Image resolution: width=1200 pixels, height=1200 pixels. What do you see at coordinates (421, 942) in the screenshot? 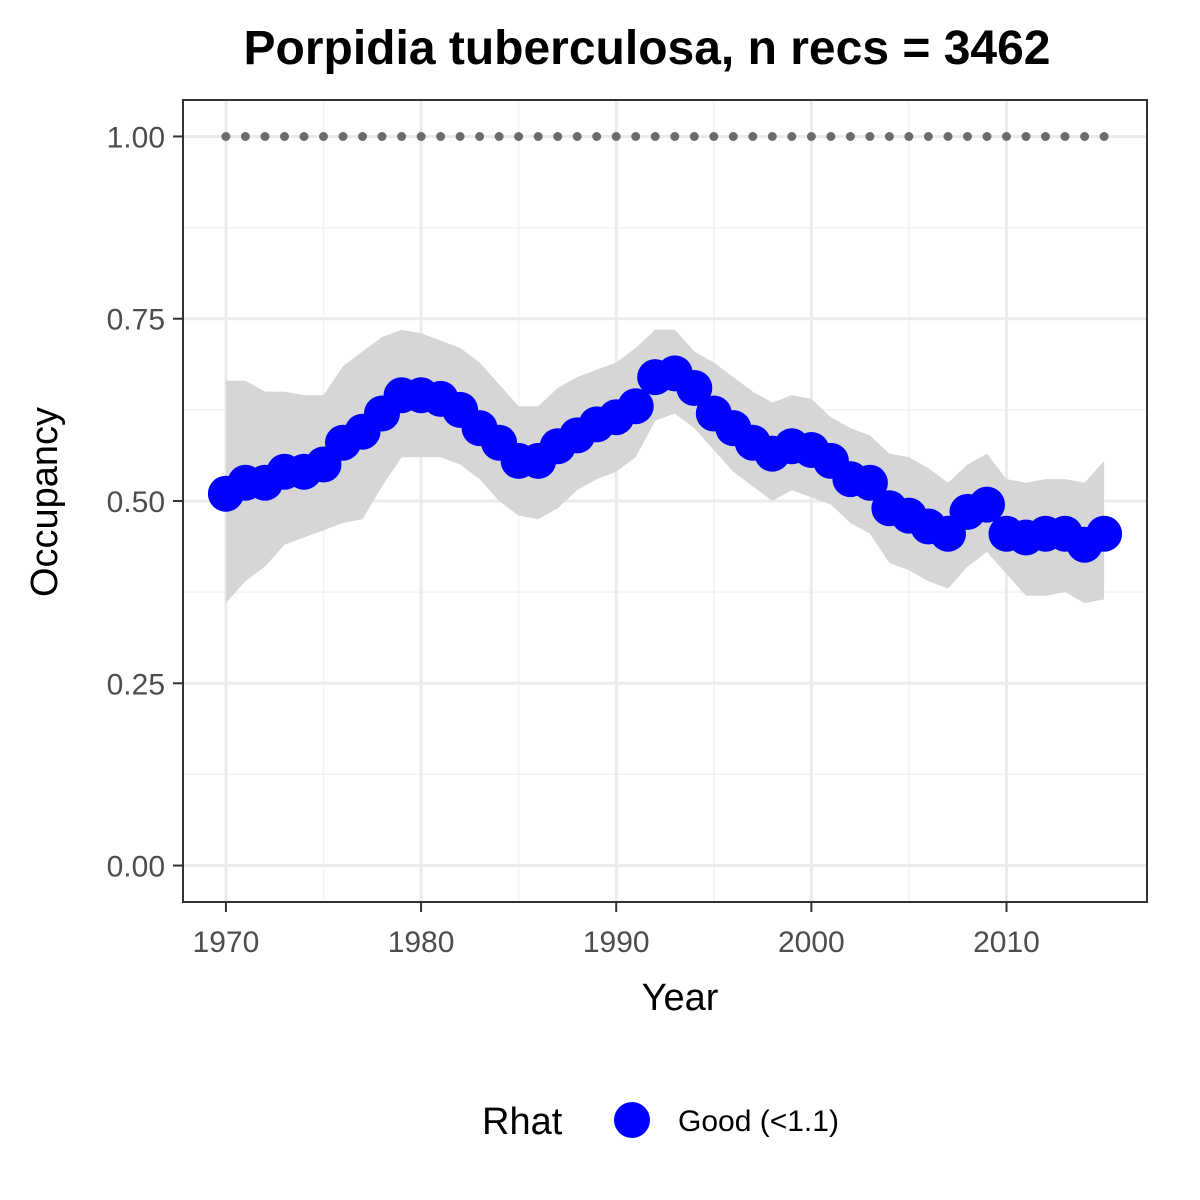
I see `x-tick-label: 1980` at bounding box center [421, 942].